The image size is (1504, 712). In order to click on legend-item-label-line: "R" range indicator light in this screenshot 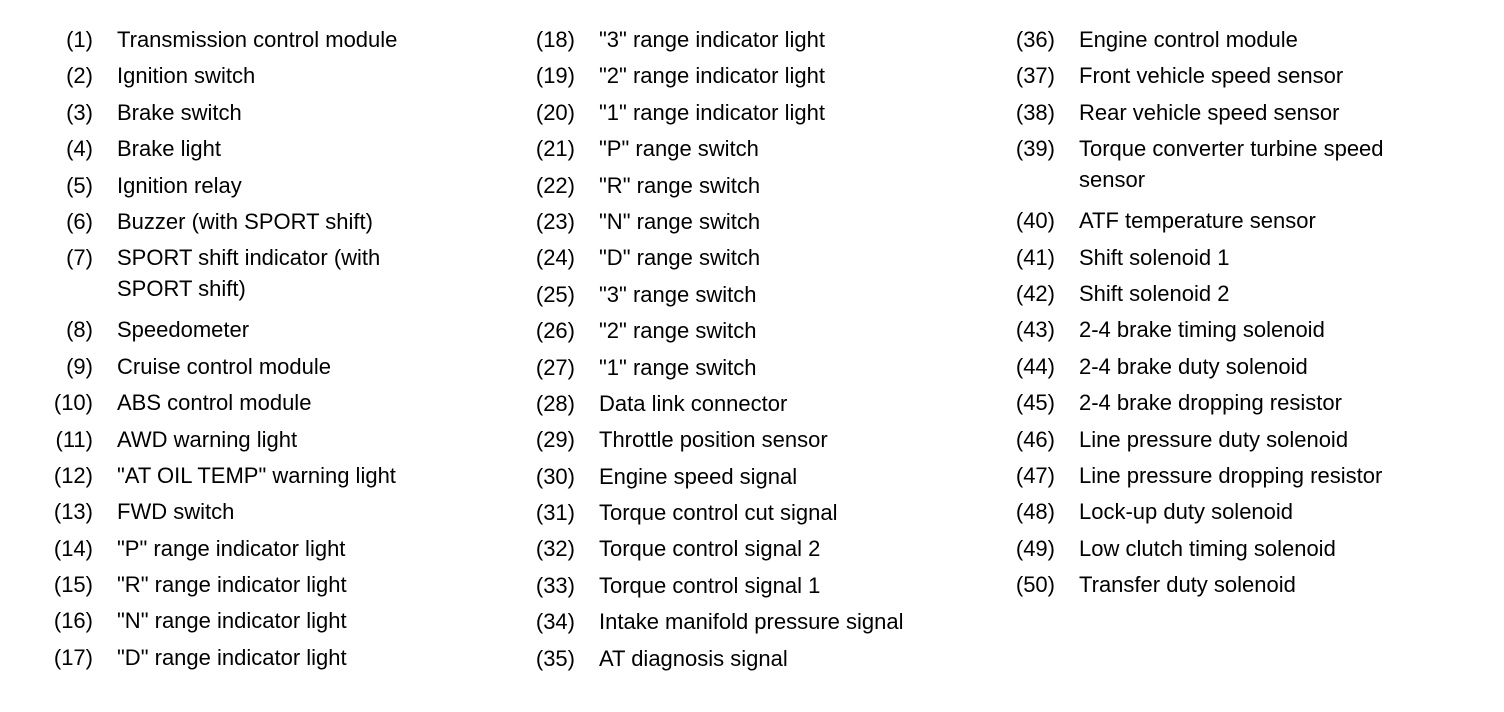, I will do `click(232, 585)`.